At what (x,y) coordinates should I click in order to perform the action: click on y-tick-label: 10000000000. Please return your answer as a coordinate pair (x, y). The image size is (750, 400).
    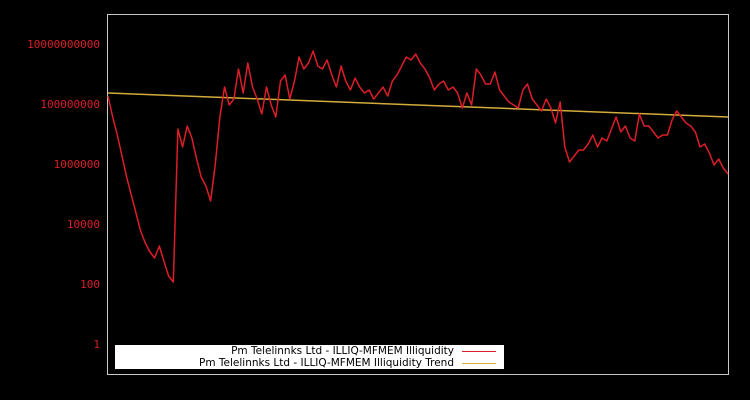
    Looking at the image, I should click on (63, 44).